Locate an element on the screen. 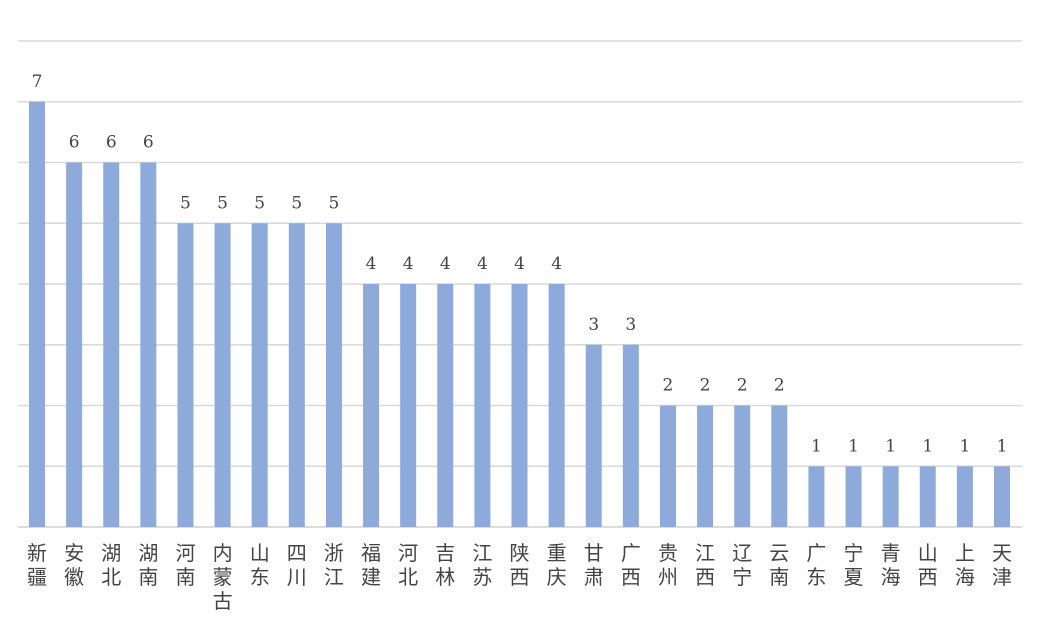 Image resolution: width=1052 pixels, height=637 pixels. category-label: 江苏 is located at coordinates (482, 565).